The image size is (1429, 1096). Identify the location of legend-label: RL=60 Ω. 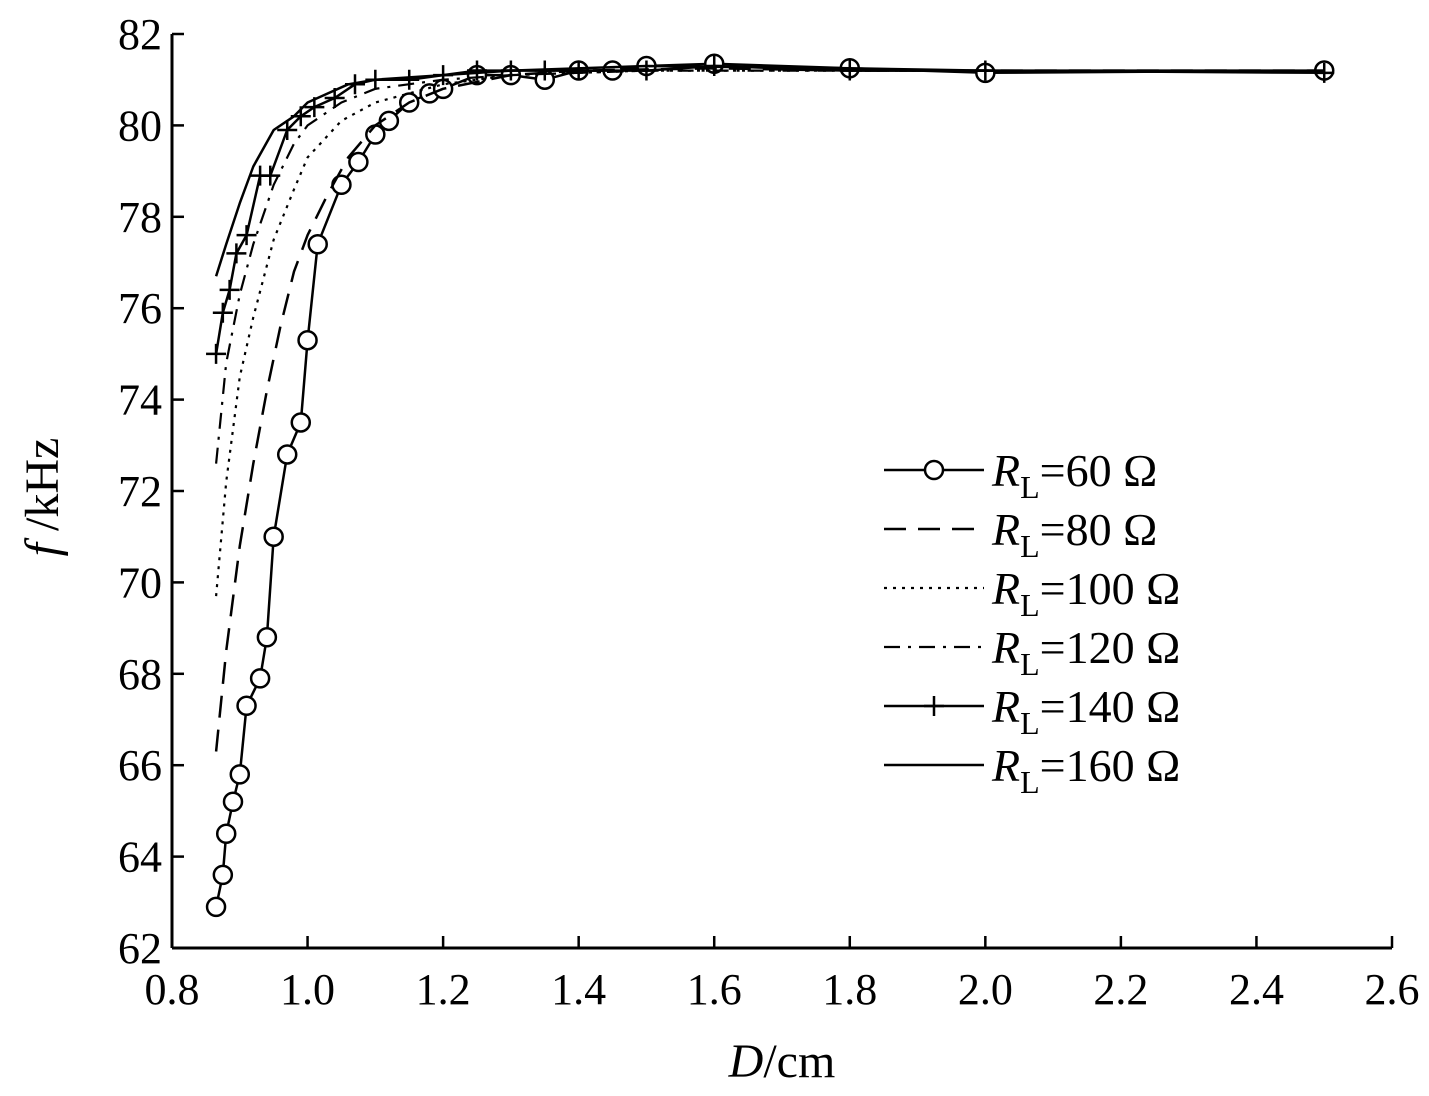
(1074, 475).